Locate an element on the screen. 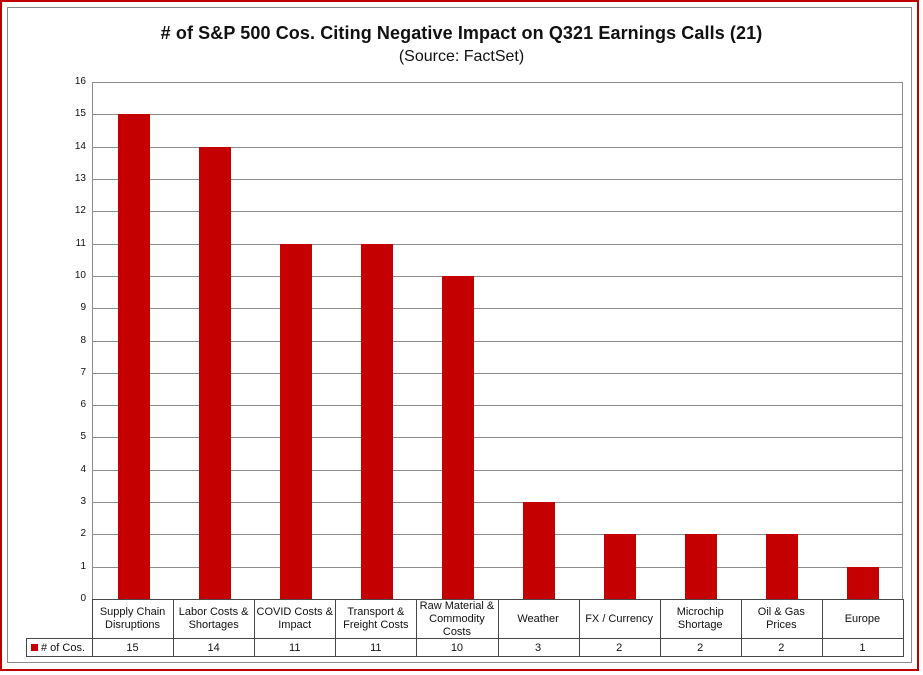 This screenshot has height=675, width=923. data-table-value: 15 is located at coordinates (132, 647).